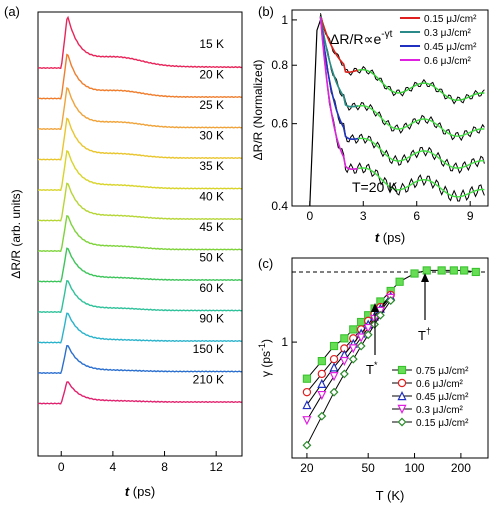  I want to click on x-tick-label: 6, so click(416, 216).